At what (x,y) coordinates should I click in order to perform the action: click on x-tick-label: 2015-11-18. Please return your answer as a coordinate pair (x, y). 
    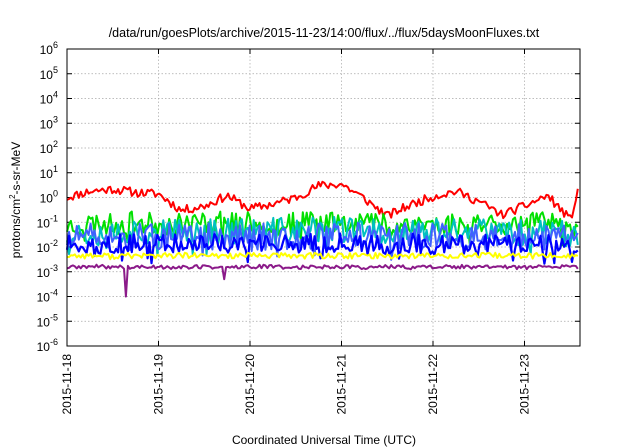
    Looking at the image, I should click on (67, 384).